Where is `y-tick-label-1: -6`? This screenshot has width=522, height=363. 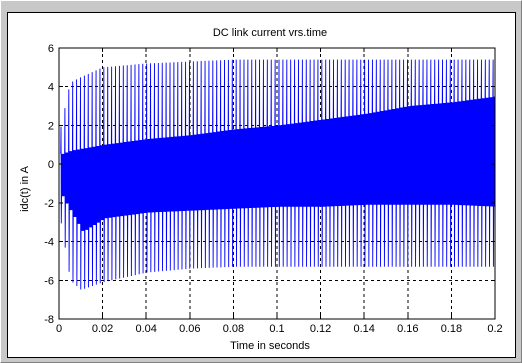
y-tick-label-1: -6 is located at coordinates (49, 281).